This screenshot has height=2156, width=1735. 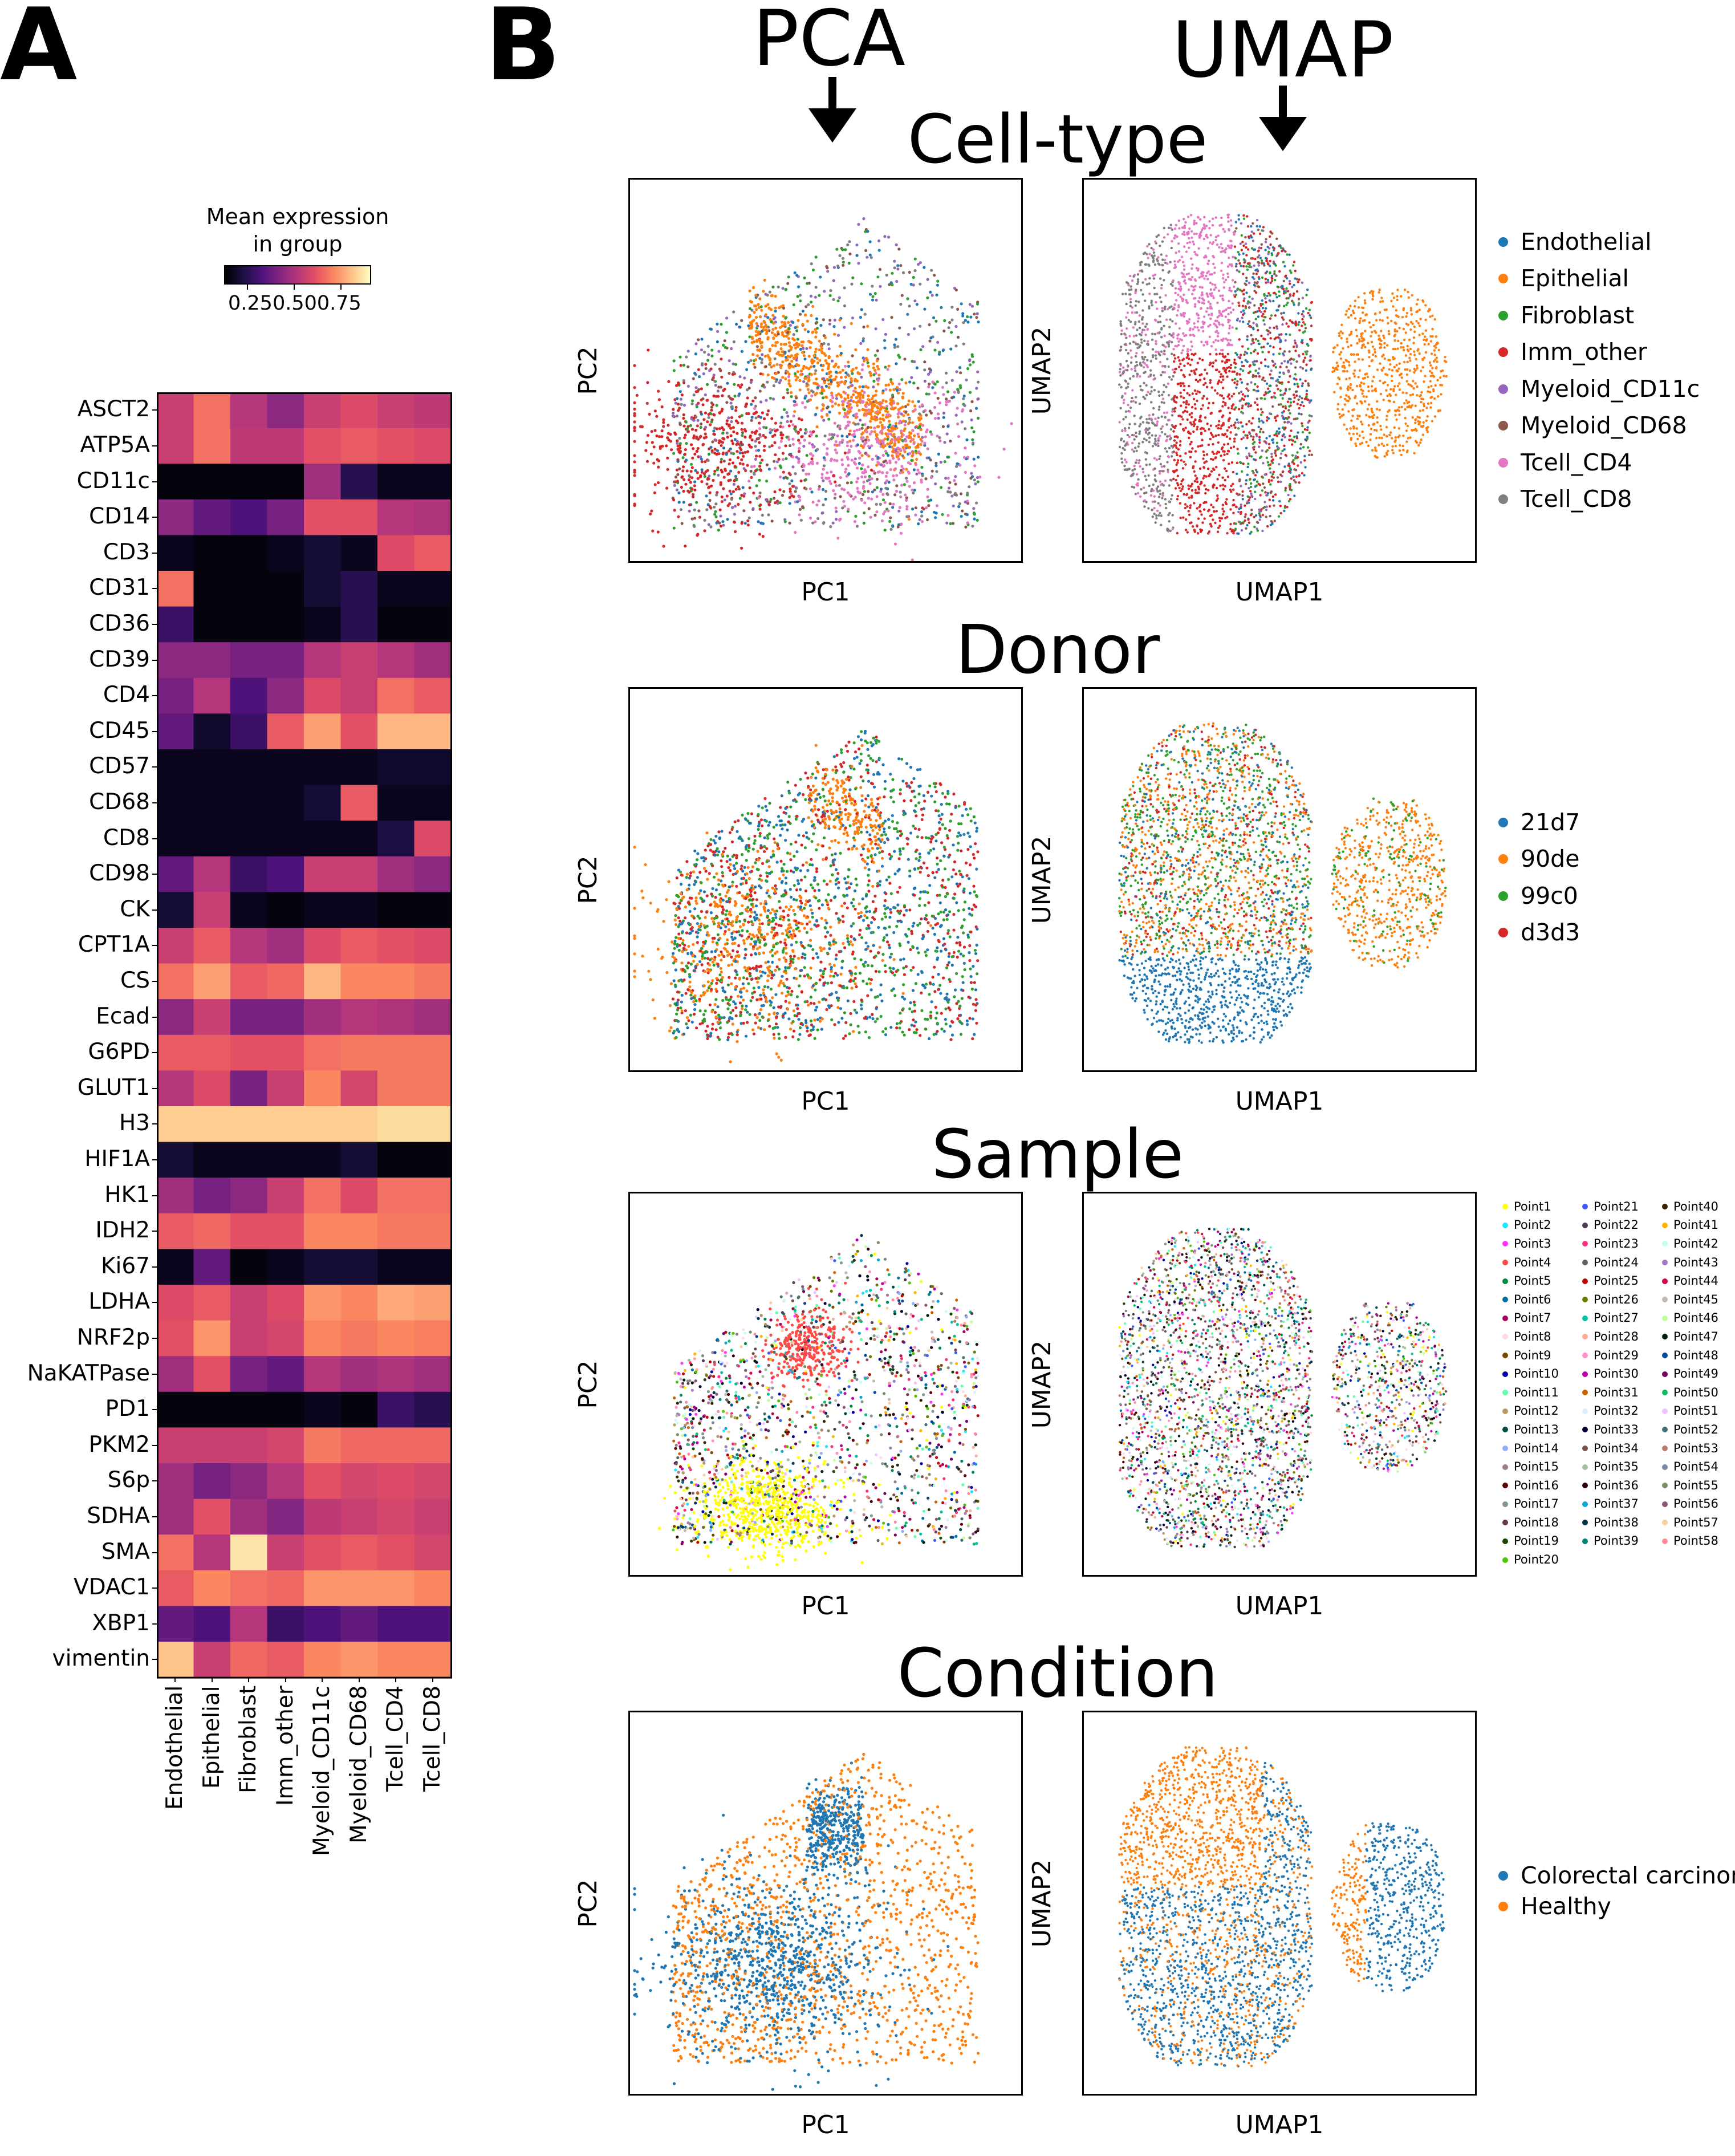 I want to click on legend-label: Point33, so click(x=1617, y=1429).